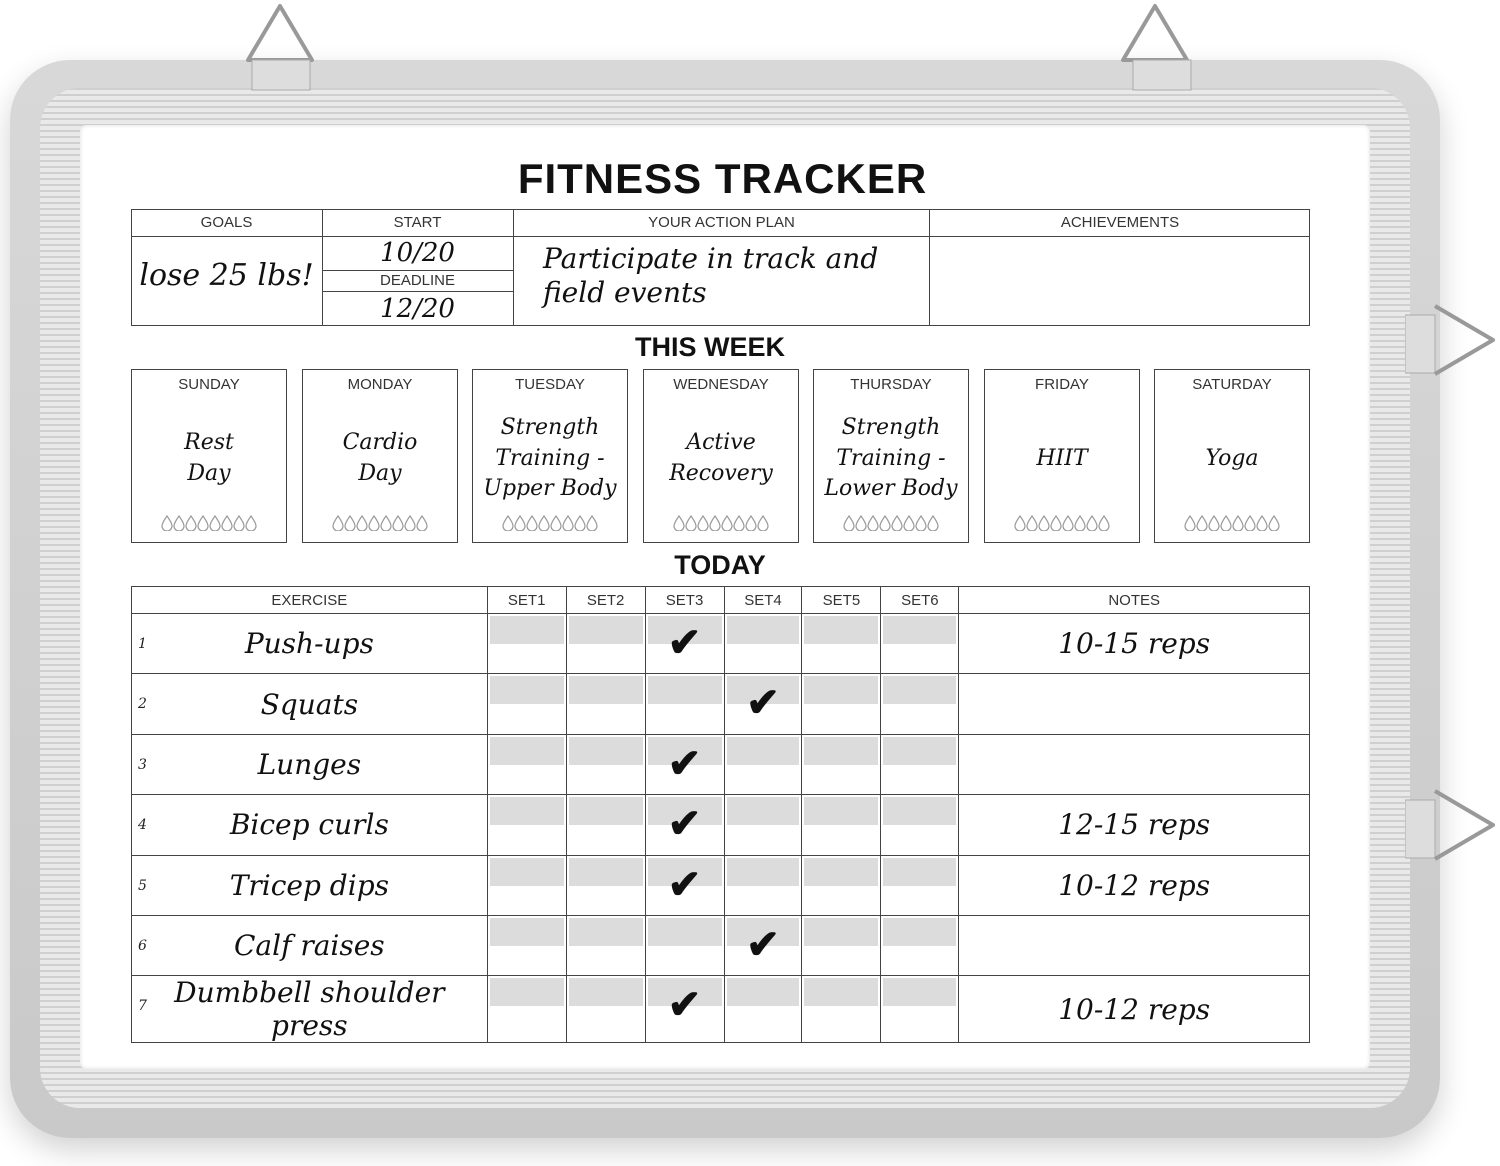  What do you see at coordinates (309, 1009) in the screenshot?
I see `exercise-cell: 7 Dumbbell shoulder press` at bounding box center [309, 1009].